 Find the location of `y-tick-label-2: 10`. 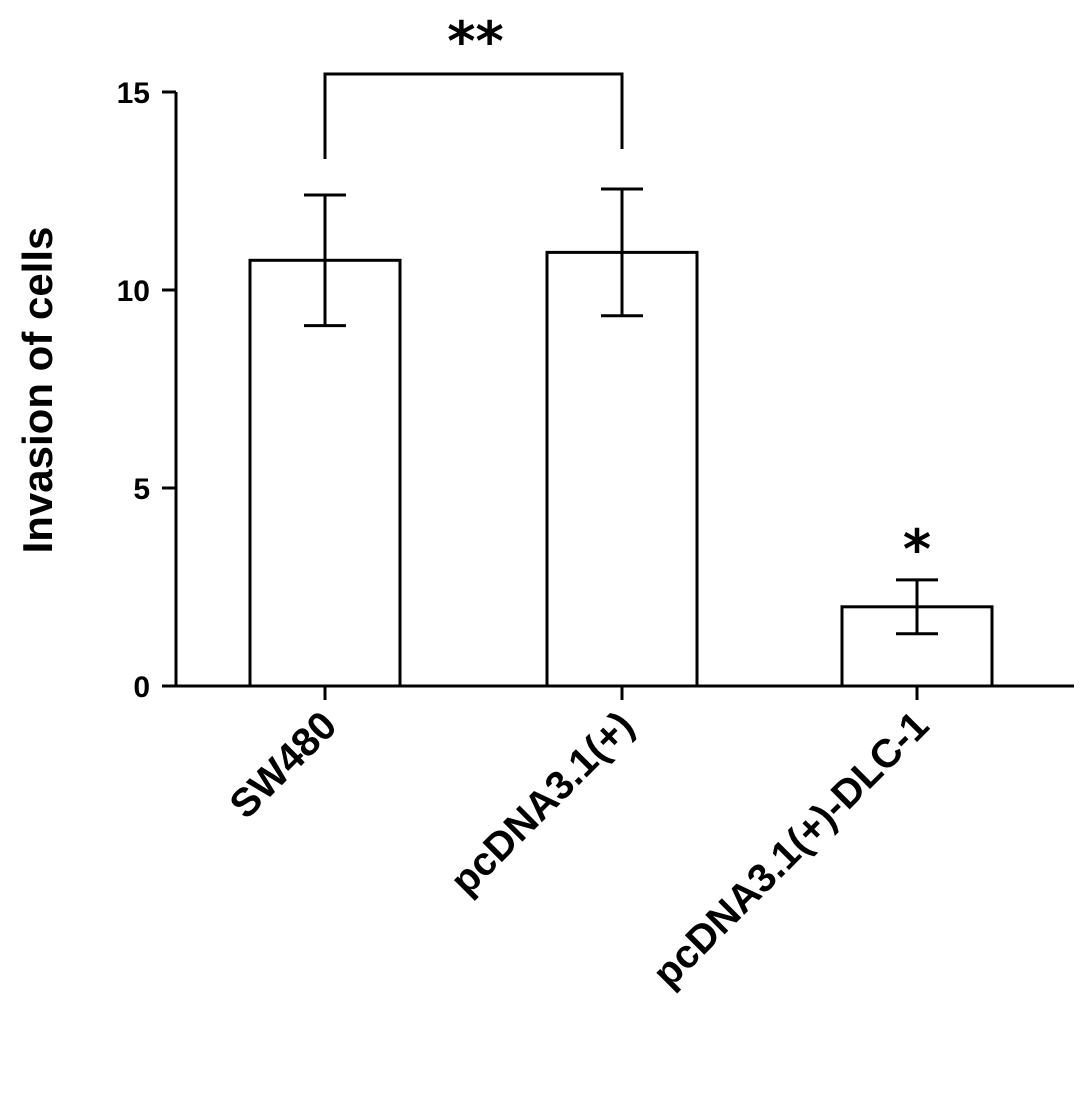

y-tick-label-2: 10 is located at coordinates (133, 291).